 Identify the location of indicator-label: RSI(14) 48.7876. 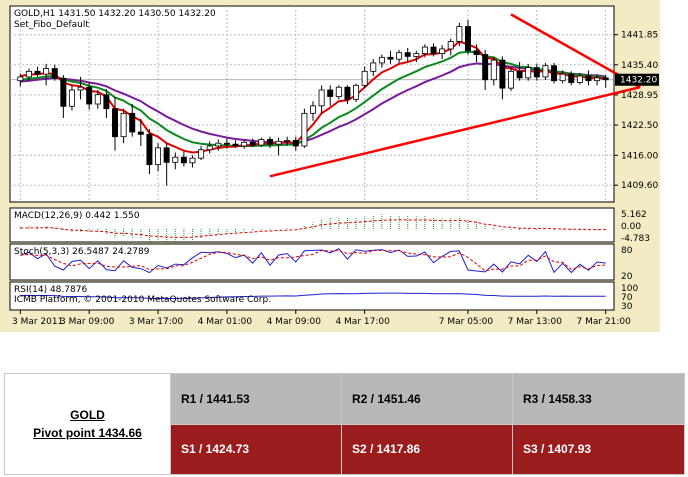
(50, 290).